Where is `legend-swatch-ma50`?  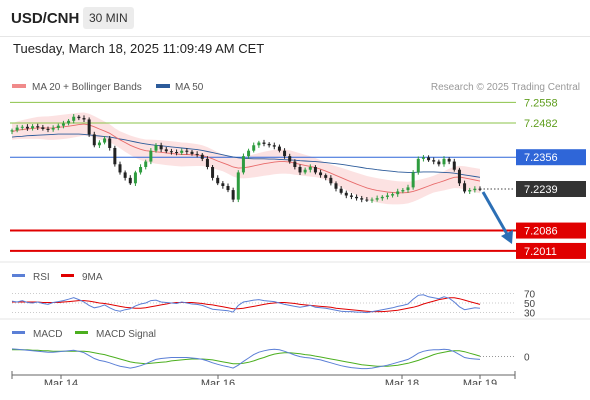 legend-swatch-ma50 is located at coordinates (163, 86).